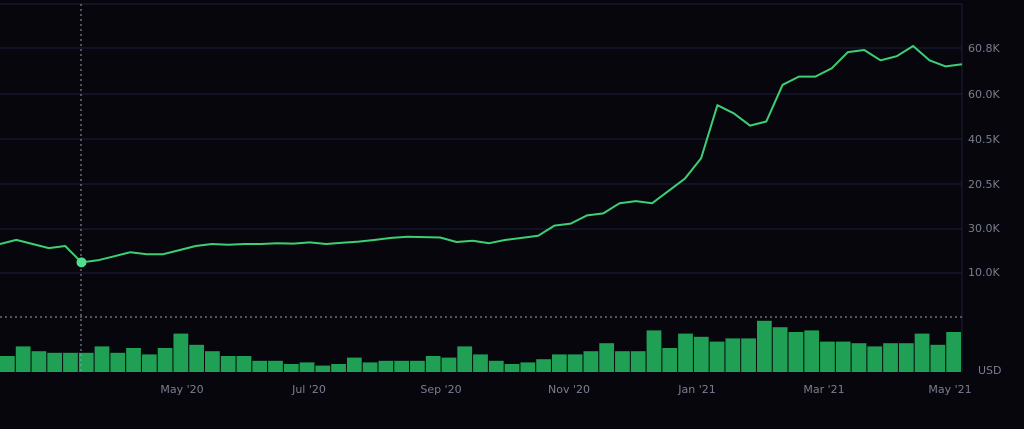 The width and height of the screenshot is (1024, 429). I want to click on y-tick-label: 60.8K, so click(984, 48).